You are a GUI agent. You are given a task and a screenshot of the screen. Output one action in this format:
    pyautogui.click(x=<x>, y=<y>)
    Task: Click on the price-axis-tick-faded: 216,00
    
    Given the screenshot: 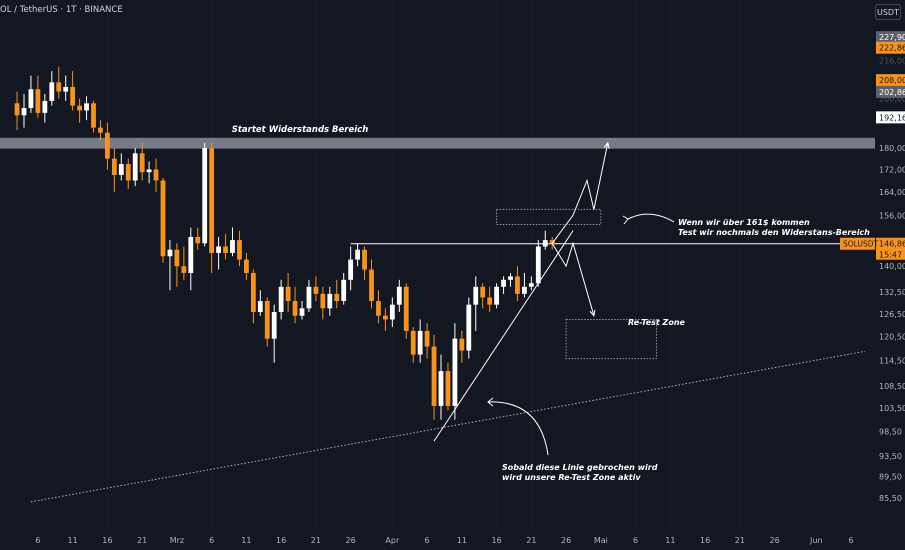 What is the action you would take?
    pyautogui.click(x=892, y=61)
    